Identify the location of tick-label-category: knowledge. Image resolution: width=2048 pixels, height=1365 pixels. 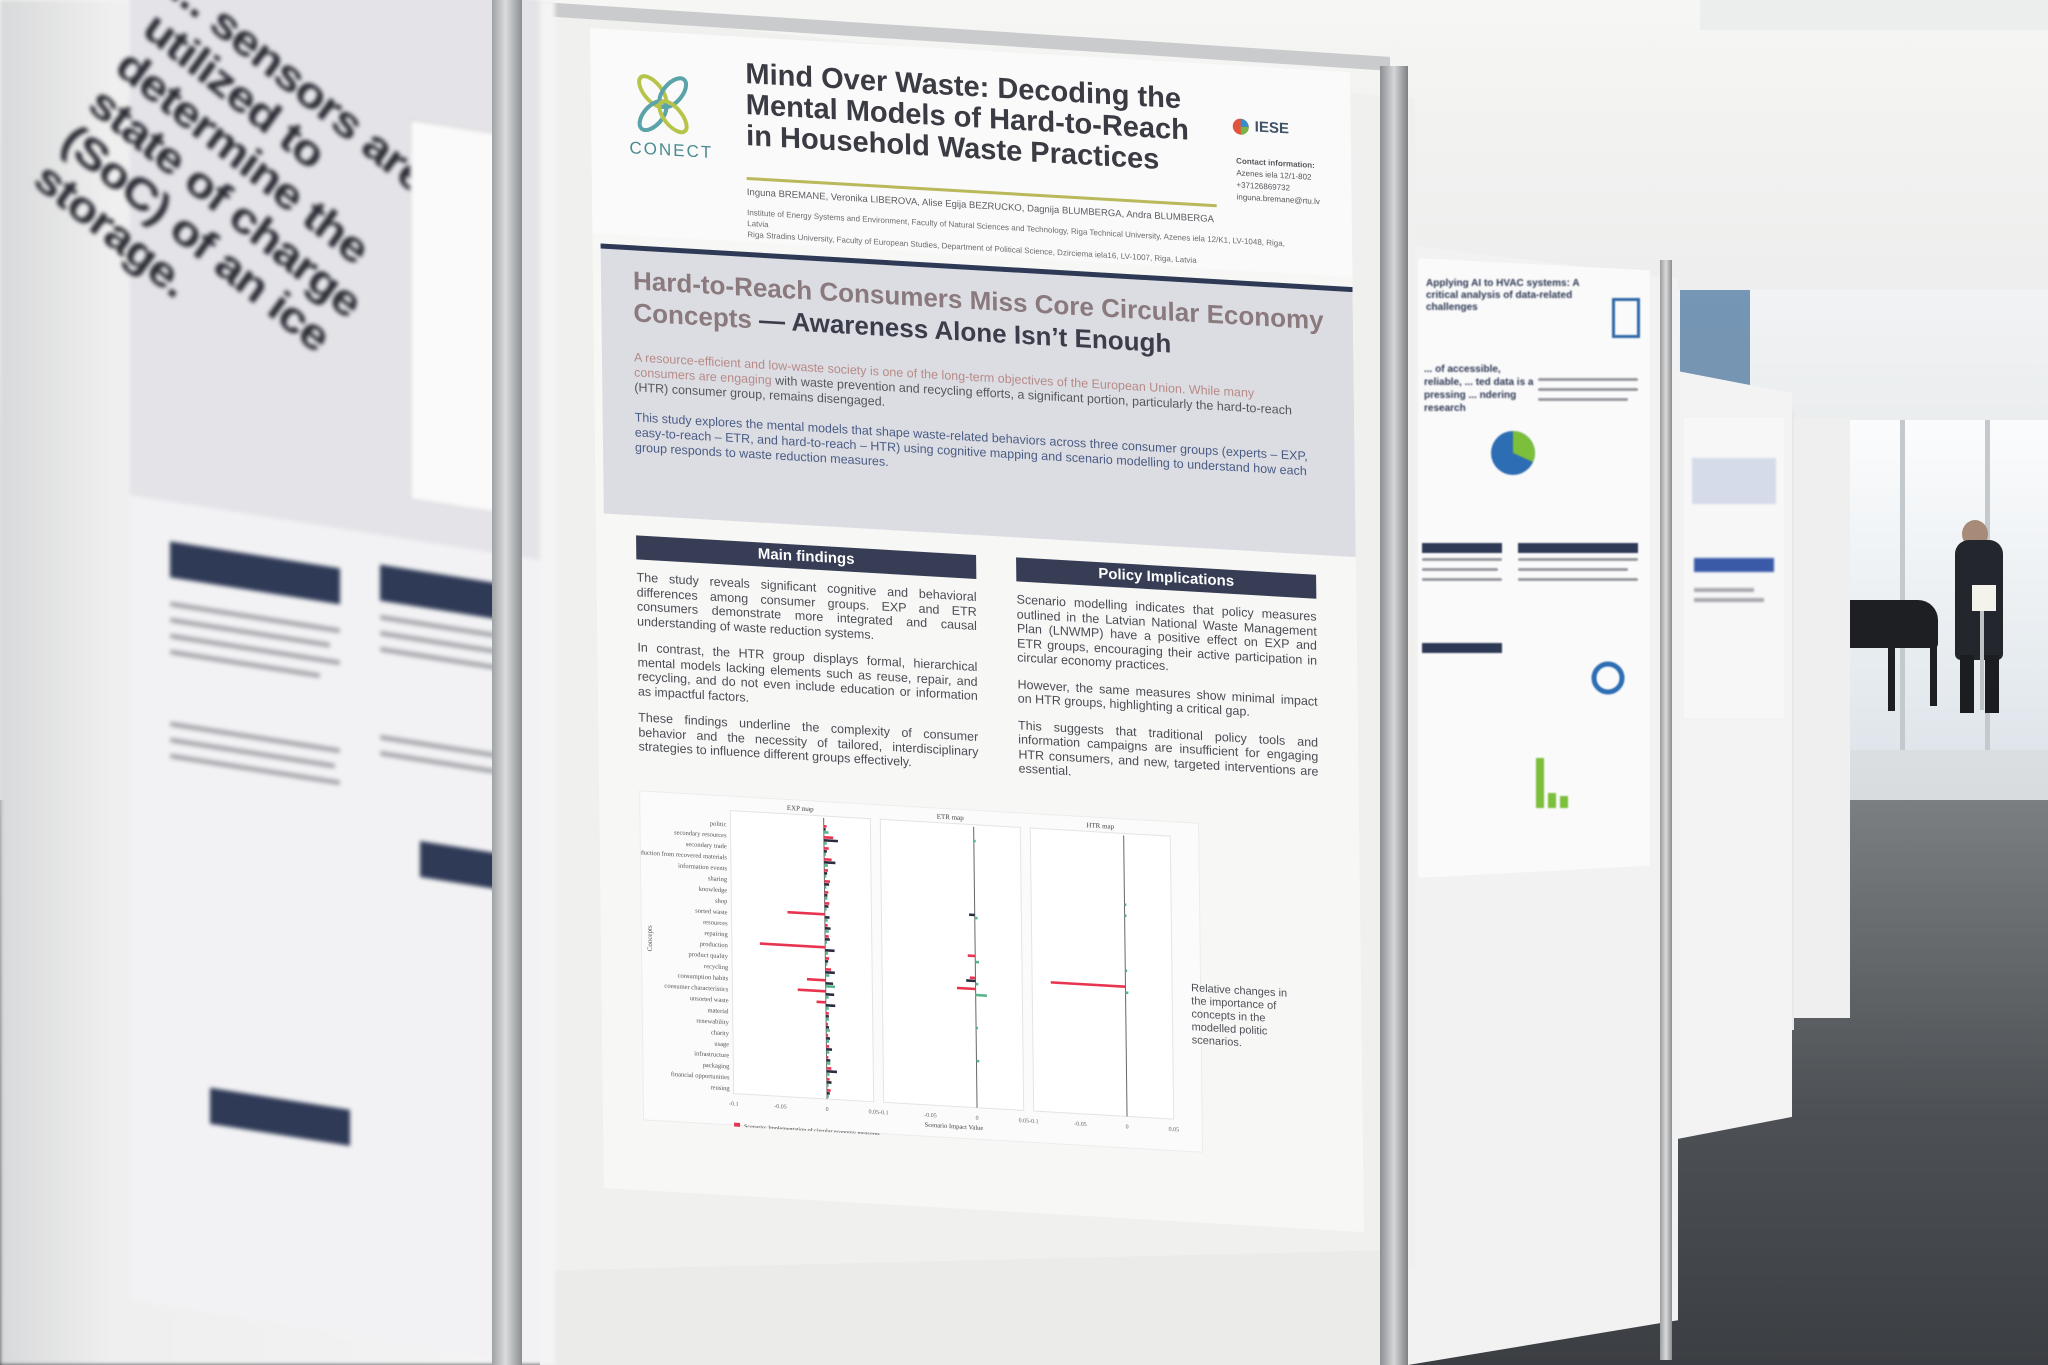
(713, 890).